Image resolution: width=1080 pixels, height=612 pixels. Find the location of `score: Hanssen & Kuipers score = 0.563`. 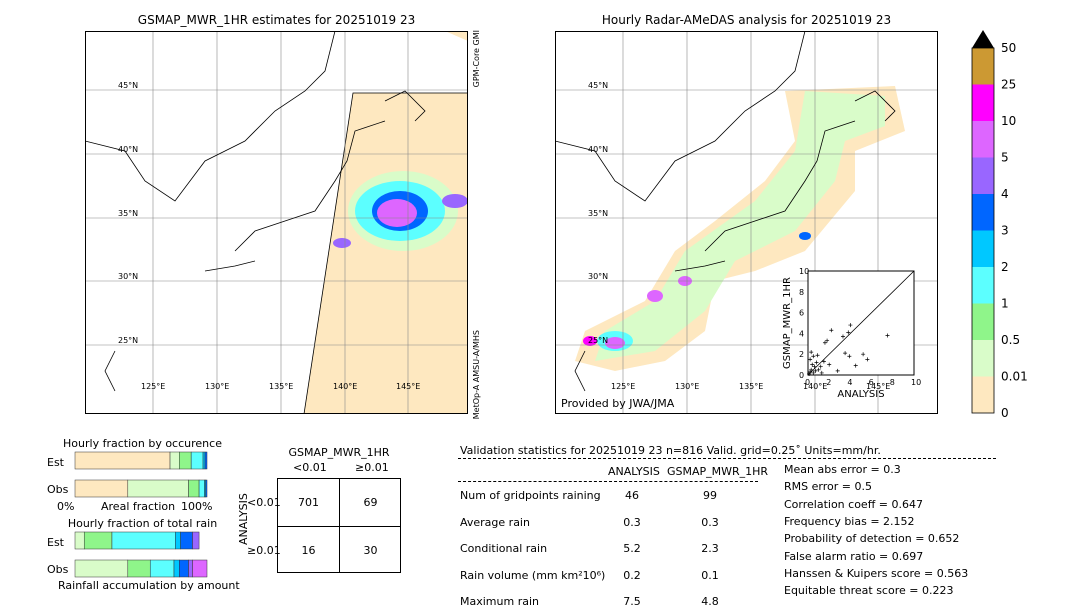

score: Hanssen & Kuipers score = 0.563 is located at coordinates (876, 573).